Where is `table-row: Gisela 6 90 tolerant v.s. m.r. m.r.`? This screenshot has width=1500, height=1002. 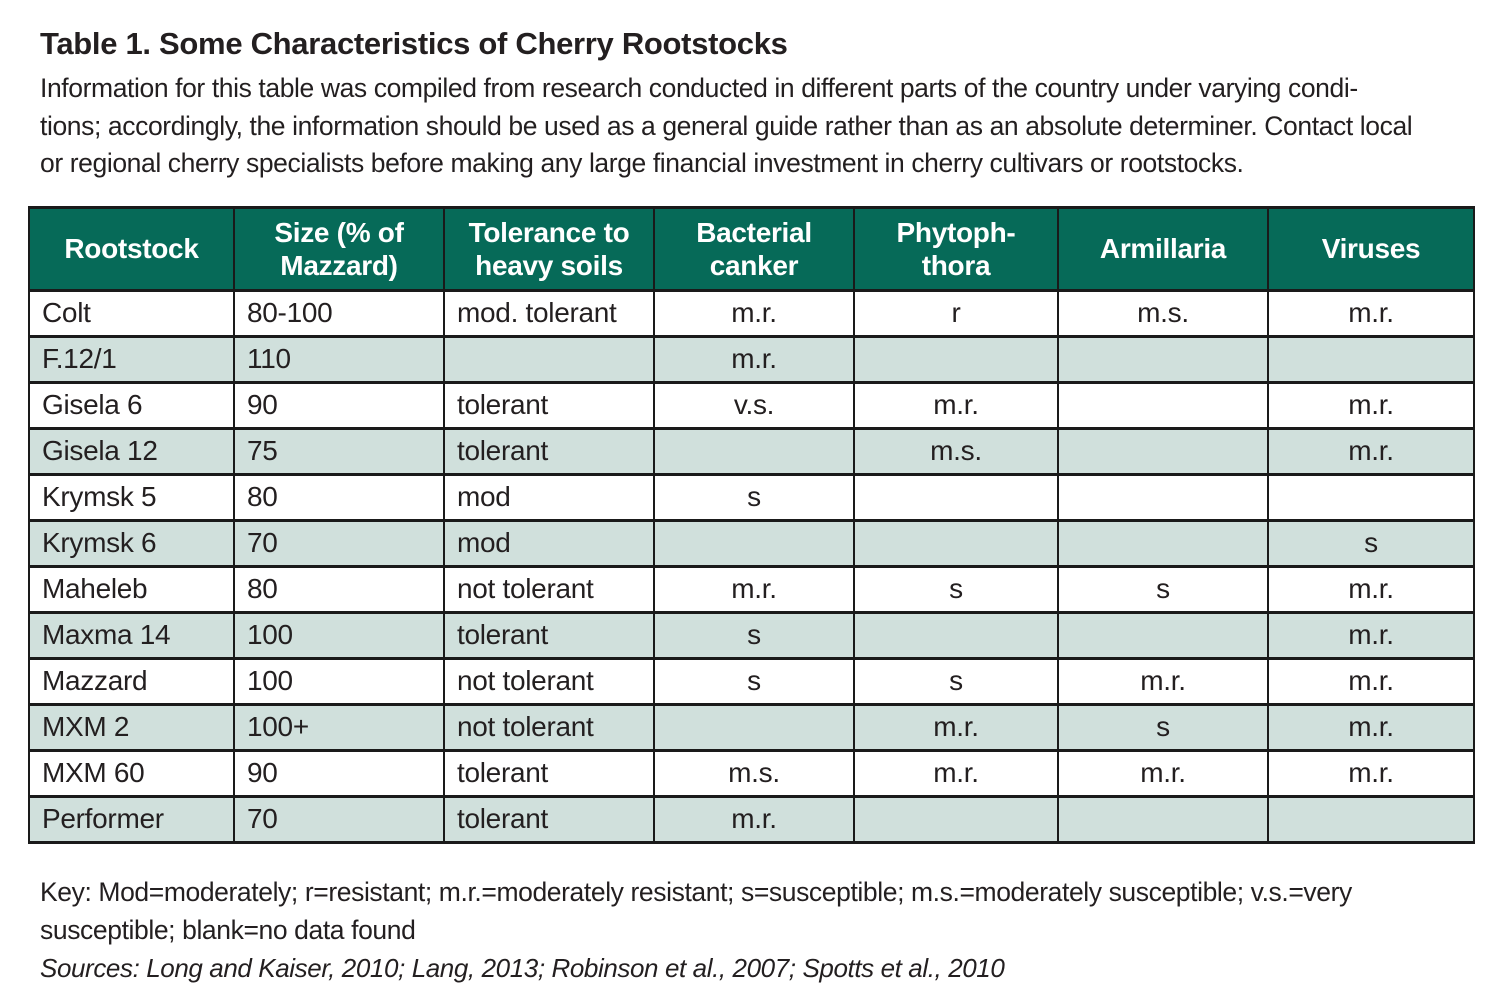
table-row: Gisela 6 90 tolerant v.s. m.r. m.r. is located at coordinates (751, 405).